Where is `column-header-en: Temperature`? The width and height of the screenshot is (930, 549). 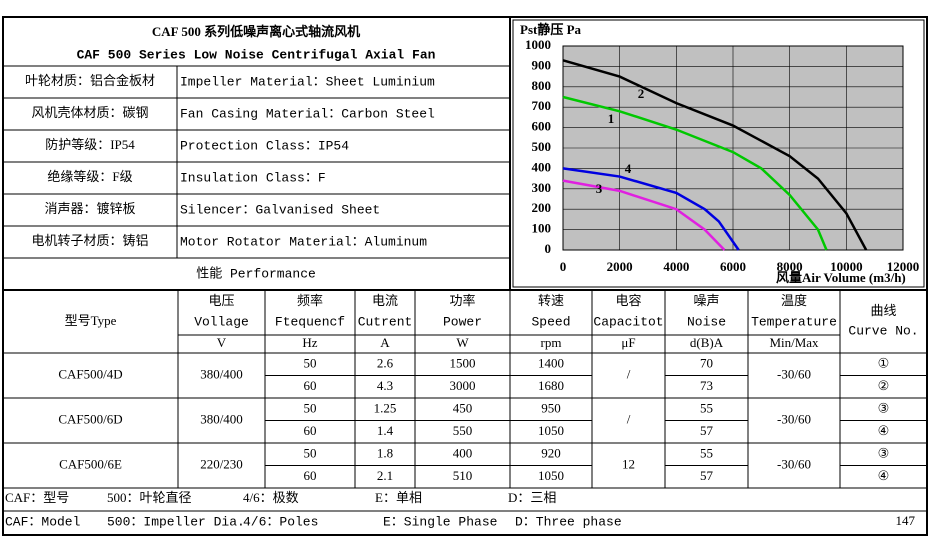 column-header-en: Temperature is located at coordinates (794, 321).